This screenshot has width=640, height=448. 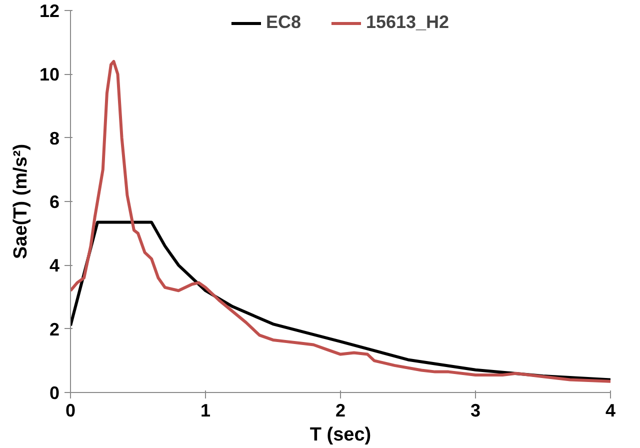 What do you see at coordinates (49, 11) in the screenshot?
I see `y-tick-label: 12` at bounding box center [49, 11].